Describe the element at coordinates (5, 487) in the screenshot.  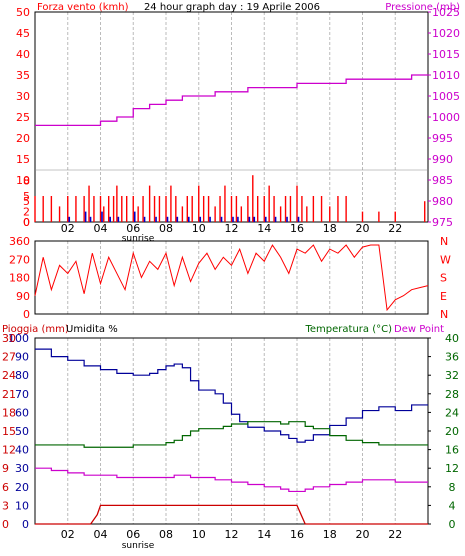
I see `rain-tick-label: 6` at that location.